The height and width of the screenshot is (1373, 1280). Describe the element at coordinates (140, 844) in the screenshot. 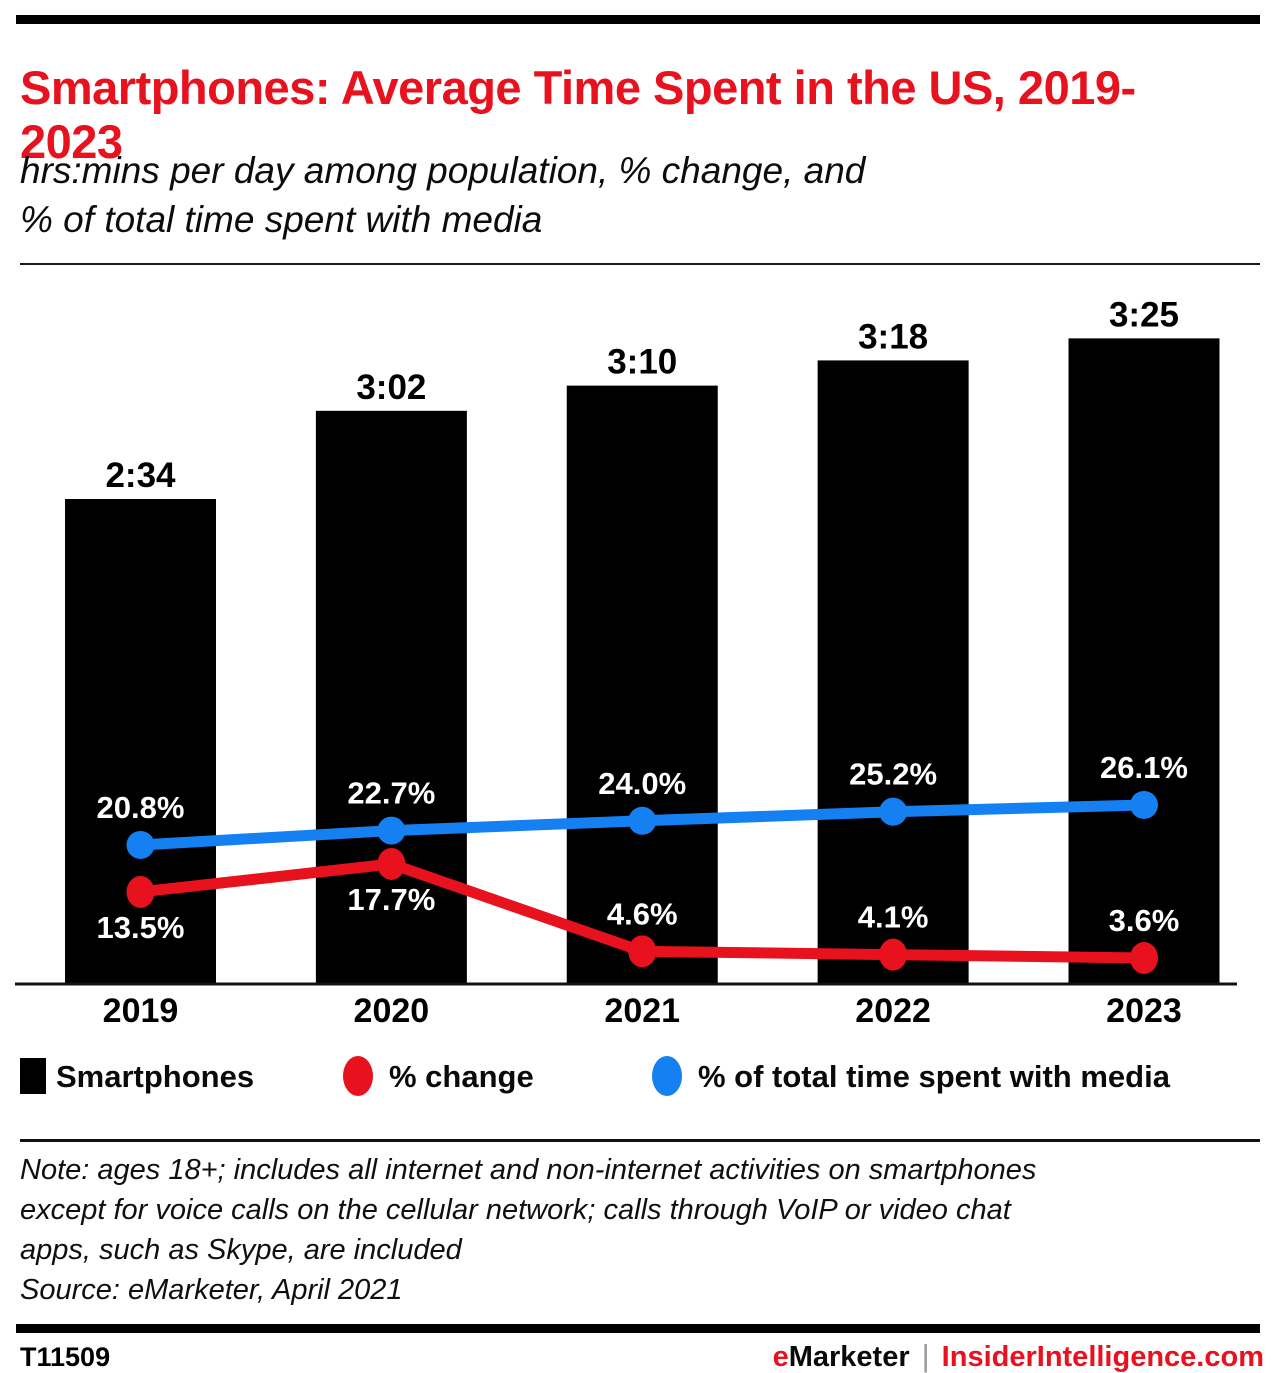

I see `point-of-total-time-spent-with-media-2019` at that location.